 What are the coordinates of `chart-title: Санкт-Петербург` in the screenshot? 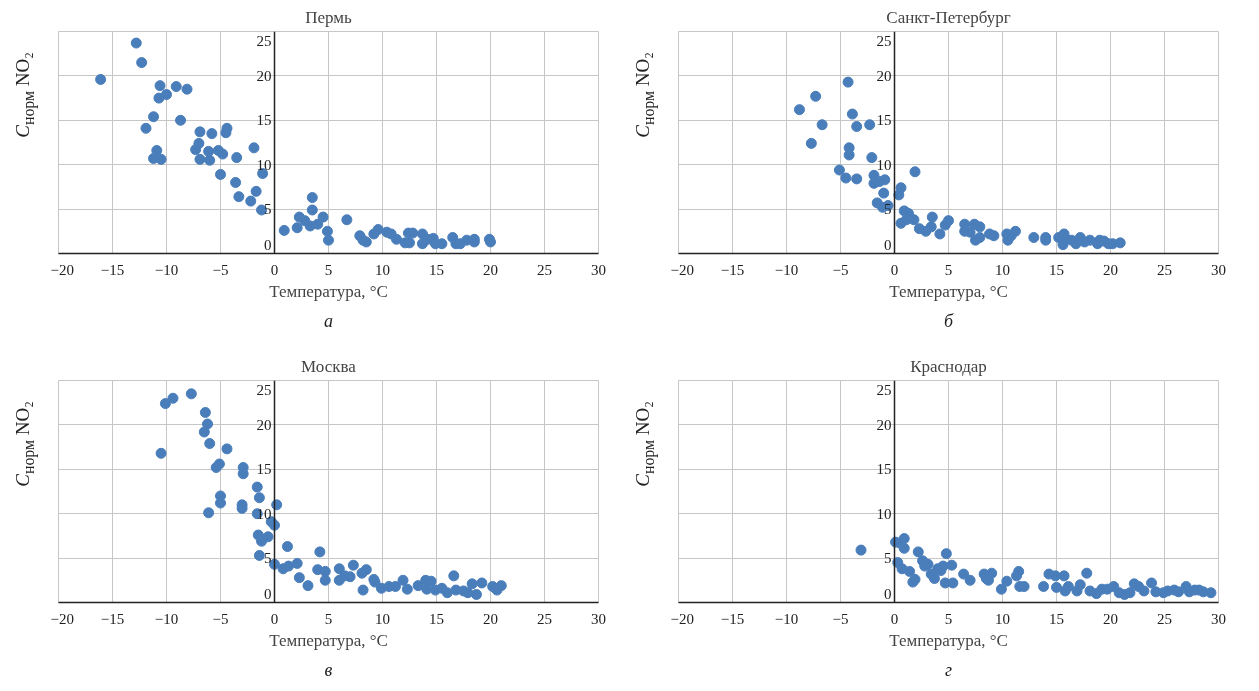 It's located at (948, 17).